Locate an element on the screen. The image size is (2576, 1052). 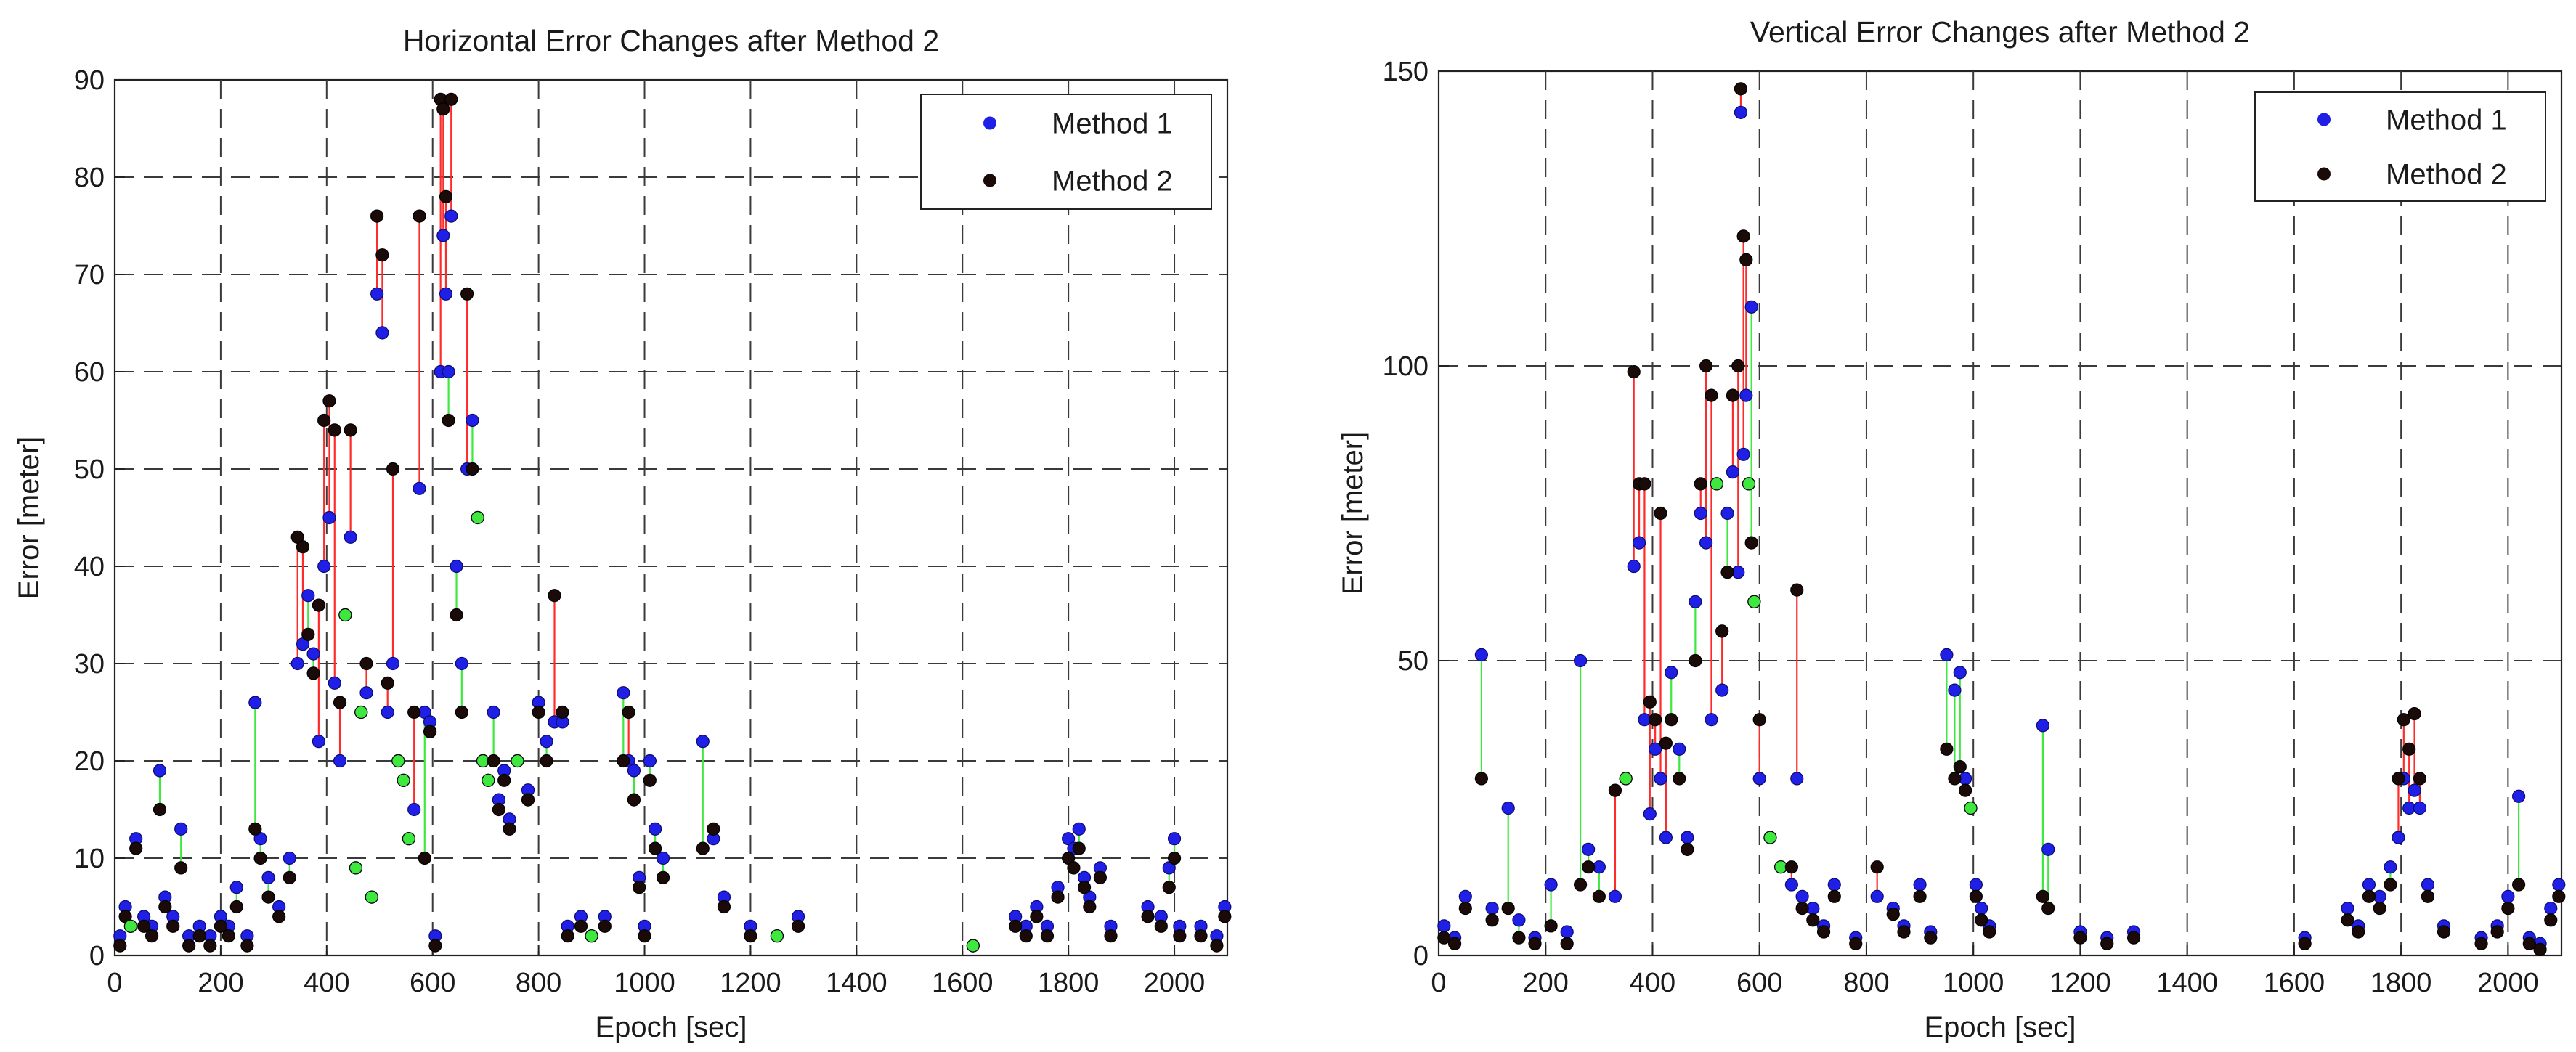
y-tick-label: 0 is located at coordinates (1421, 956).